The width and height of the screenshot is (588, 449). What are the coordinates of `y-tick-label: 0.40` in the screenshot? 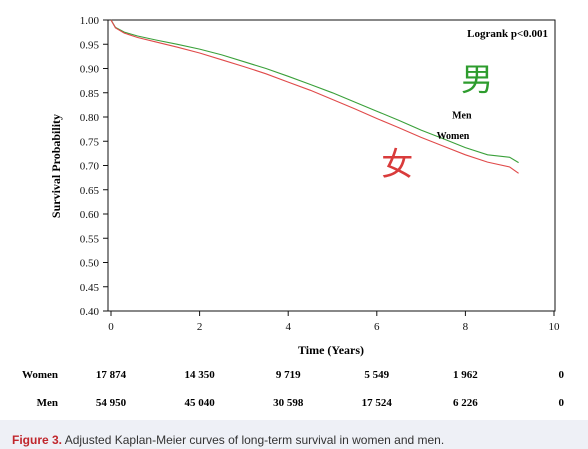 It's located at (90, 312).